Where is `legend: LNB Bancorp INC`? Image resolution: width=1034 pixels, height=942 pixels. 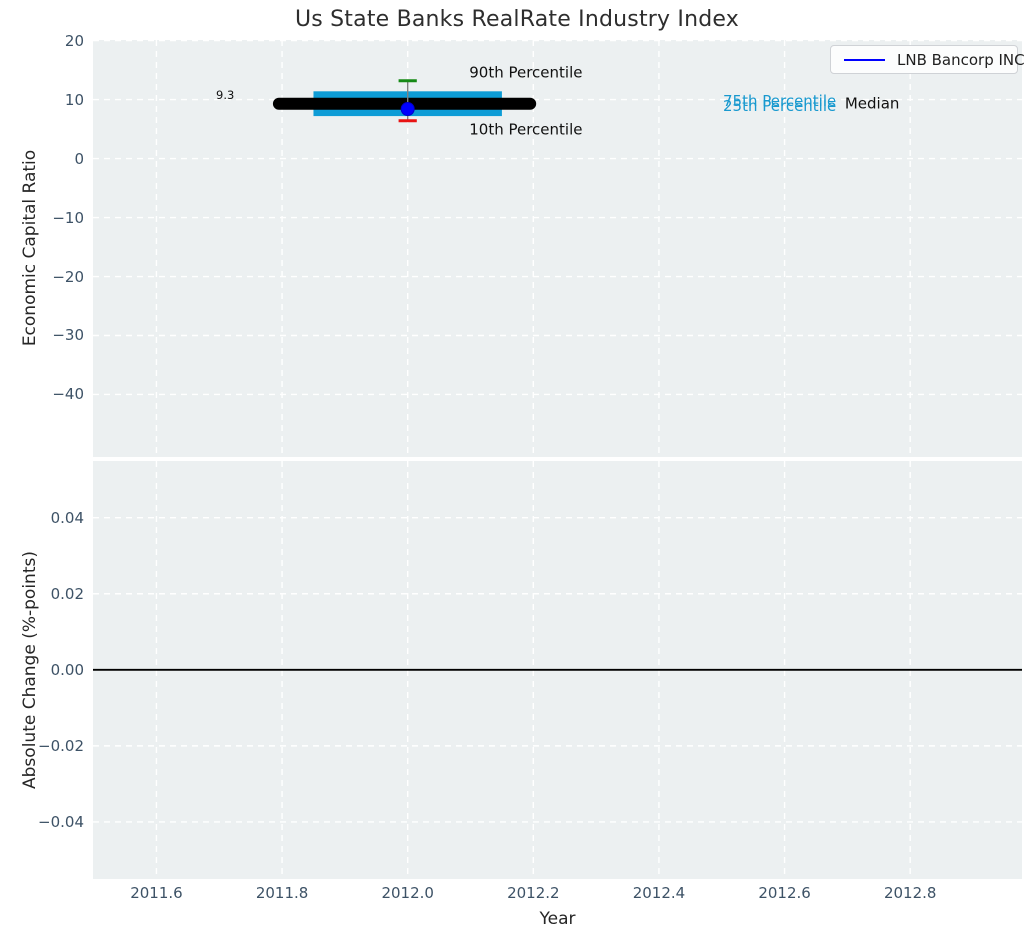
legend: LNB Bancorp INC is located at coordinates (927, 59).